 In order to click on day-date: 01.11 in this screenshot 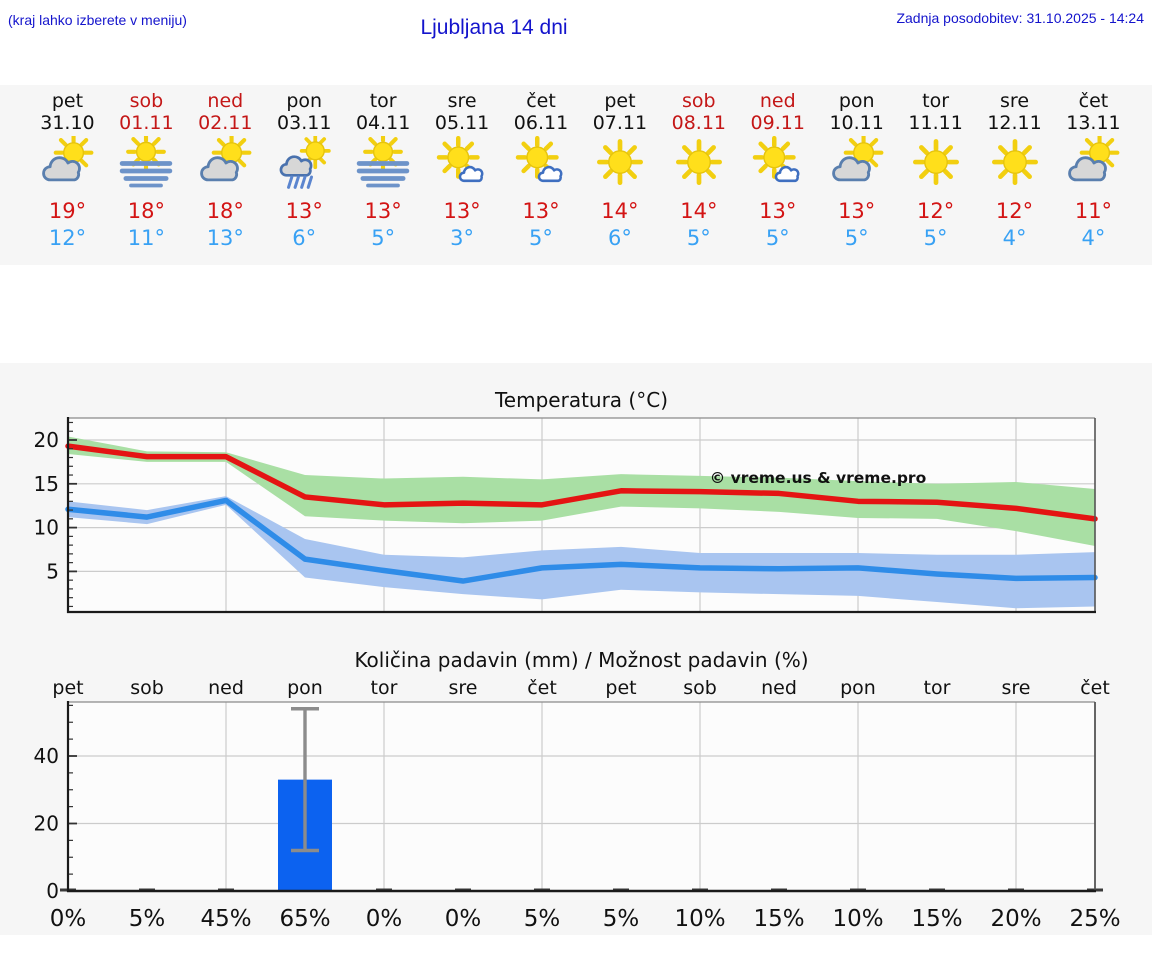, I will do `click(146, 123)`.